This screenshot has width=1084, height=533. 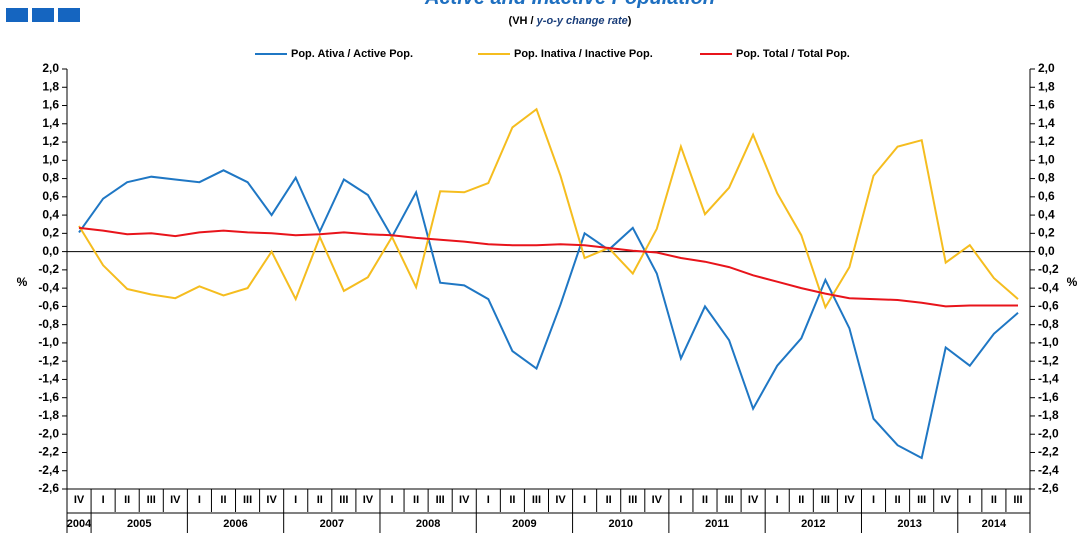 What do you see at coordinates (48, 379) in the screenshot?
I see `y-tick-label: -1,4` at bounding box center [48, 379].